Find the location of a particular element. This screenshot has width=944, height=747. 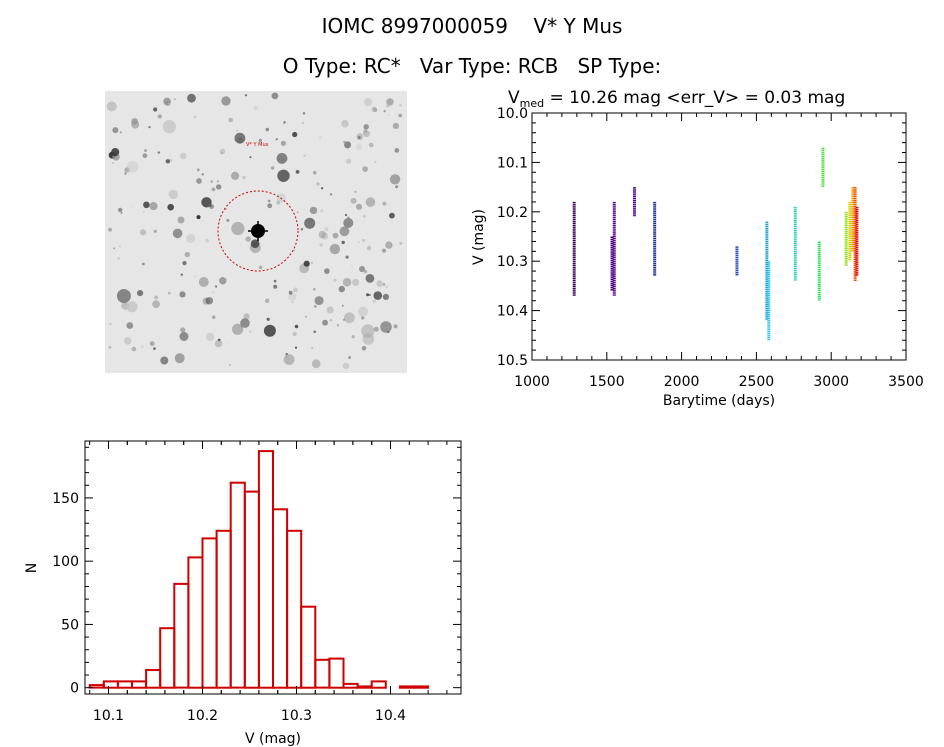

light-curve-points is located at coordinates (715, 244).